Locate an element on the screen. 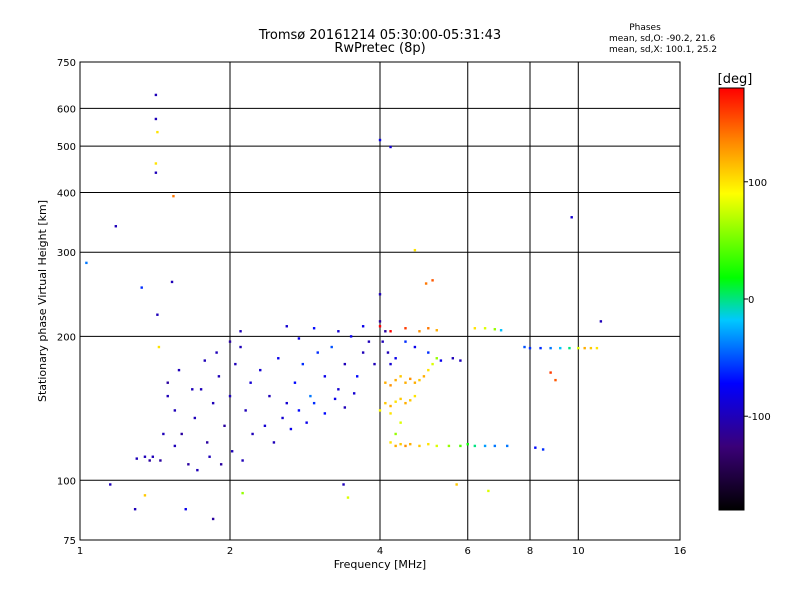 The height and width of the screenshot is (600, 800). x-tick-label: 16 is located at coordinates (680, 551).